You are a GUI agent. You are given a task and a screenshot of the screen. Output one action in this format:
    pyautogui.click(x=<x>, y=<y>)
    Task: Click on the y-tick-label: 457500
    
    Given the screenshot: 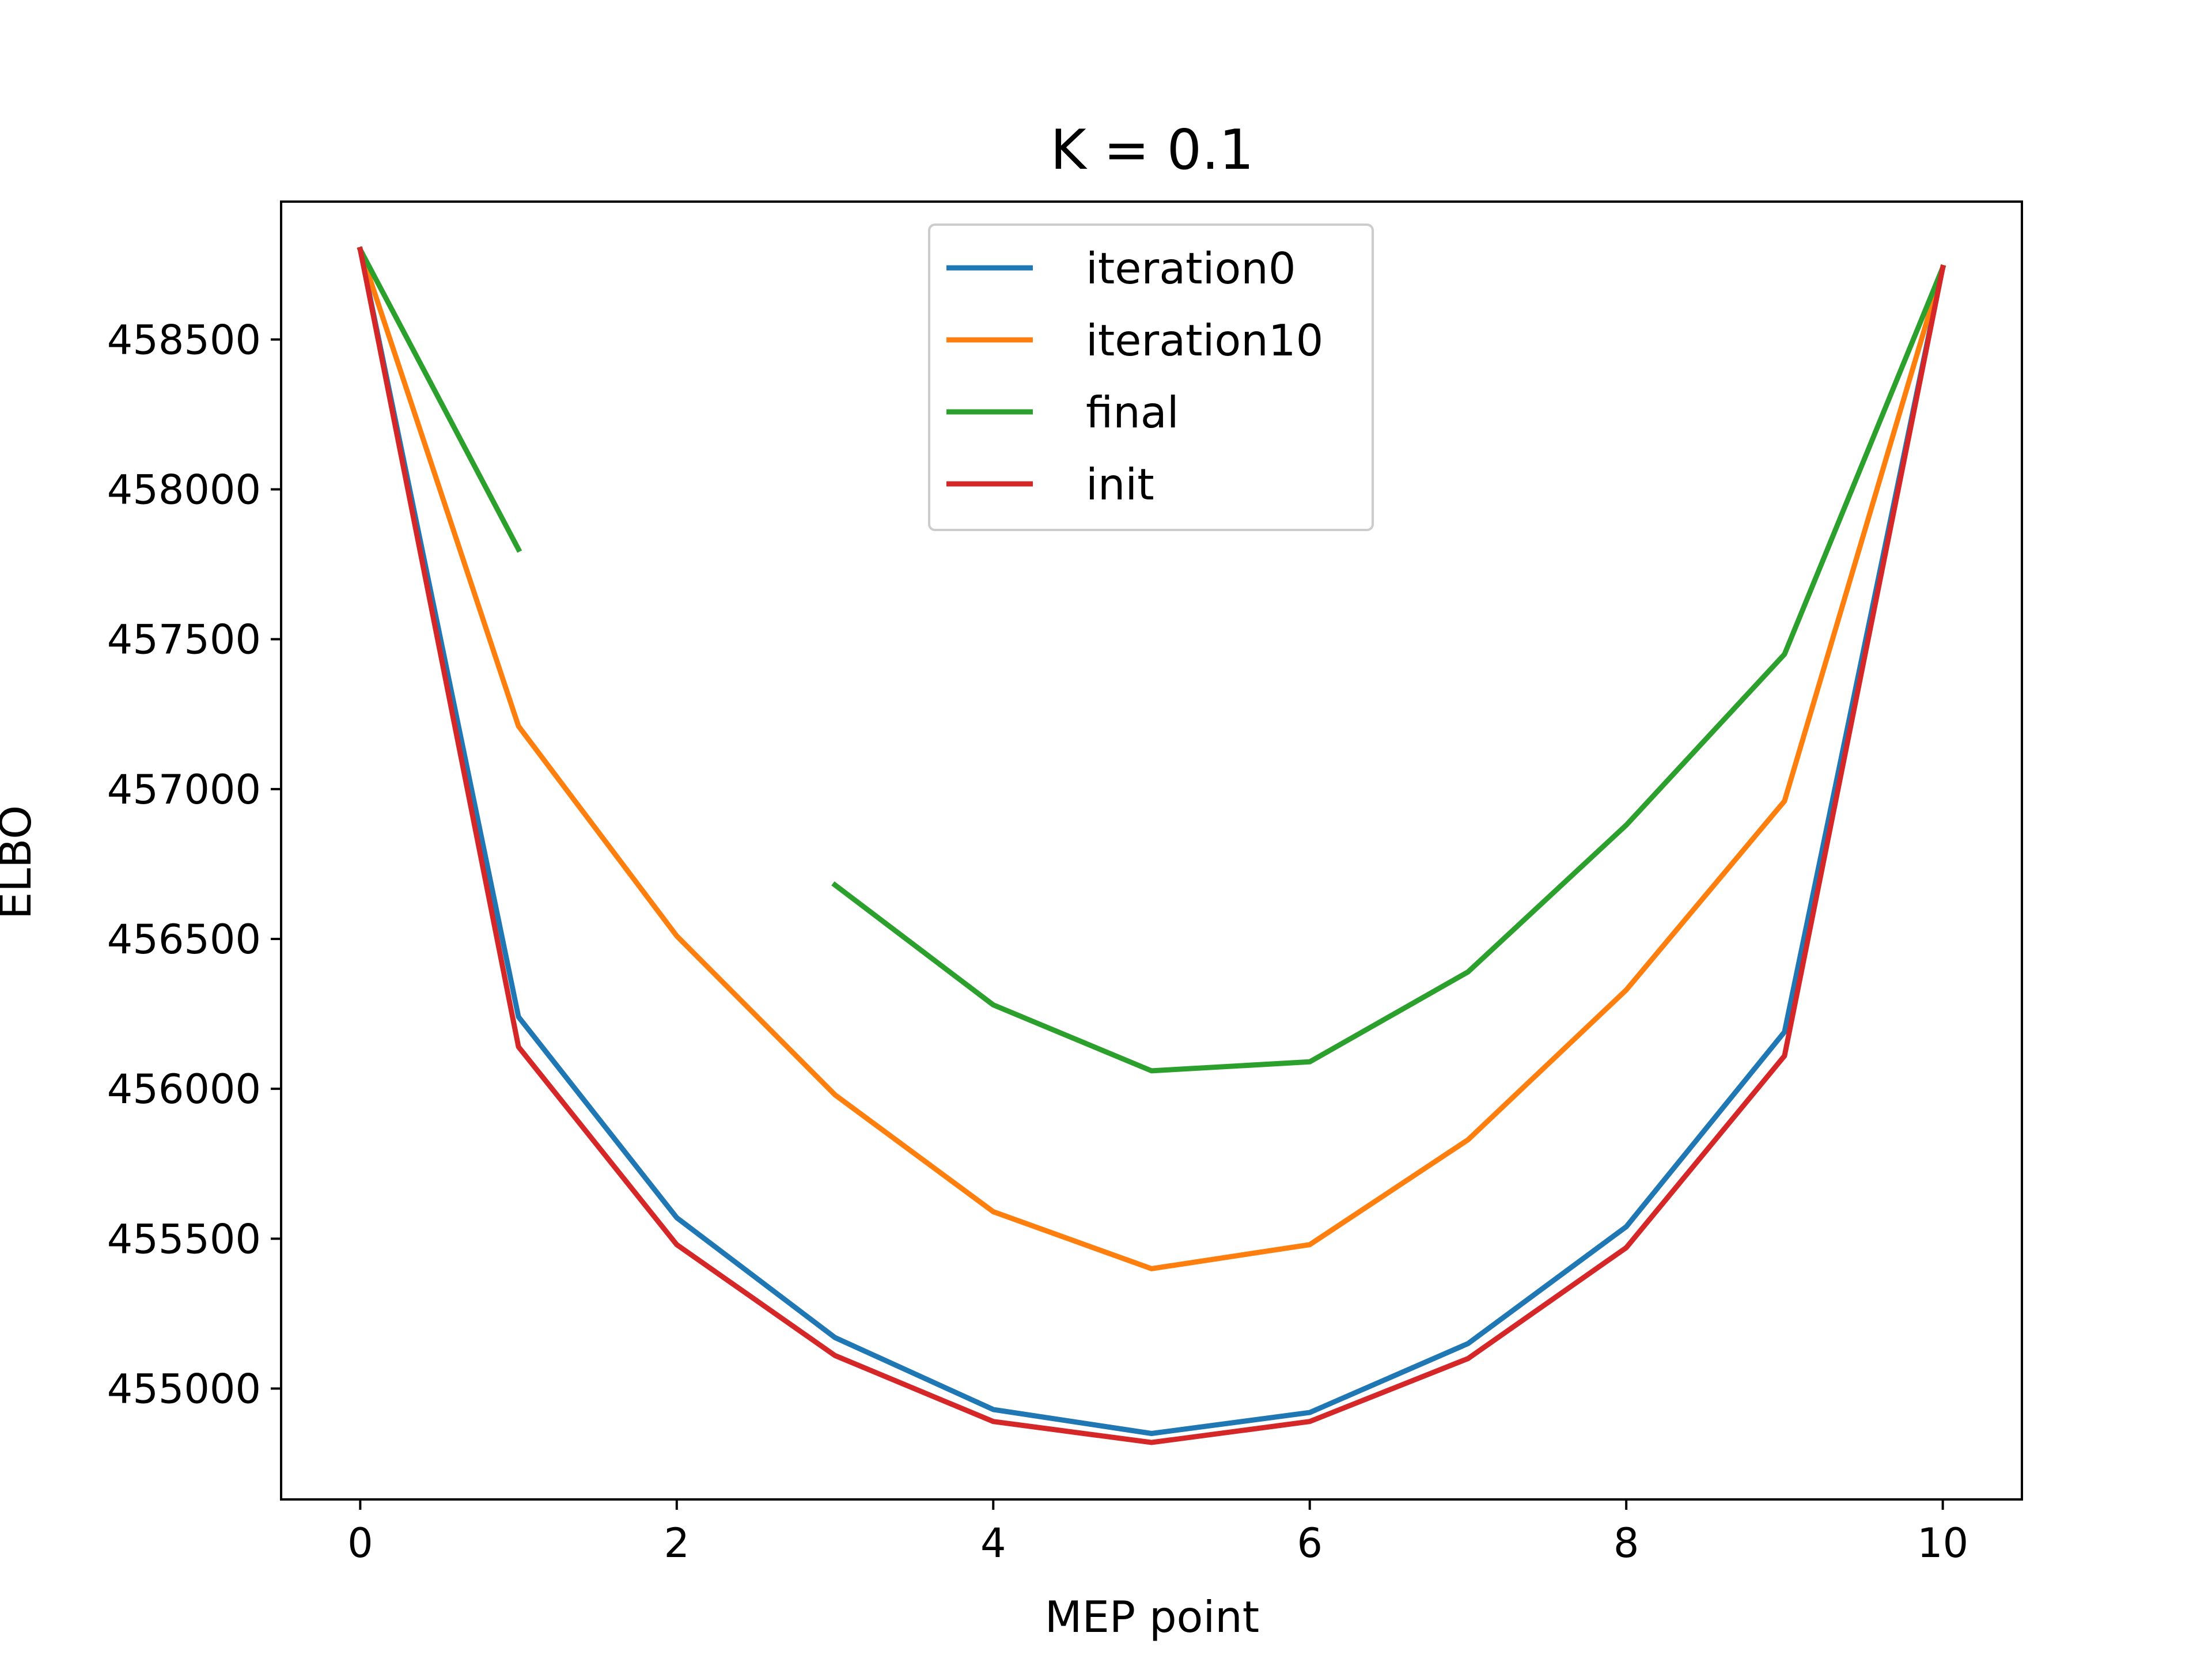 What is the action you would take?
    pyautogui.click(x=184, y=640)
    